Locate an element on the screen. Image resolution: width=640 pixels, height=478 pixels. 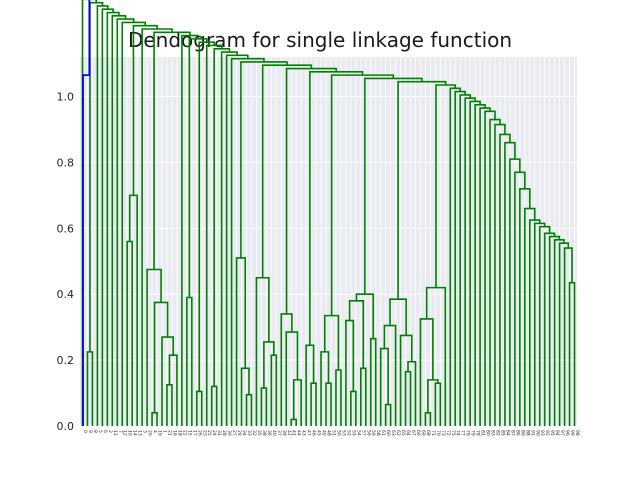
y-tick-label: 0.8 is located at coordinates (66, 162).